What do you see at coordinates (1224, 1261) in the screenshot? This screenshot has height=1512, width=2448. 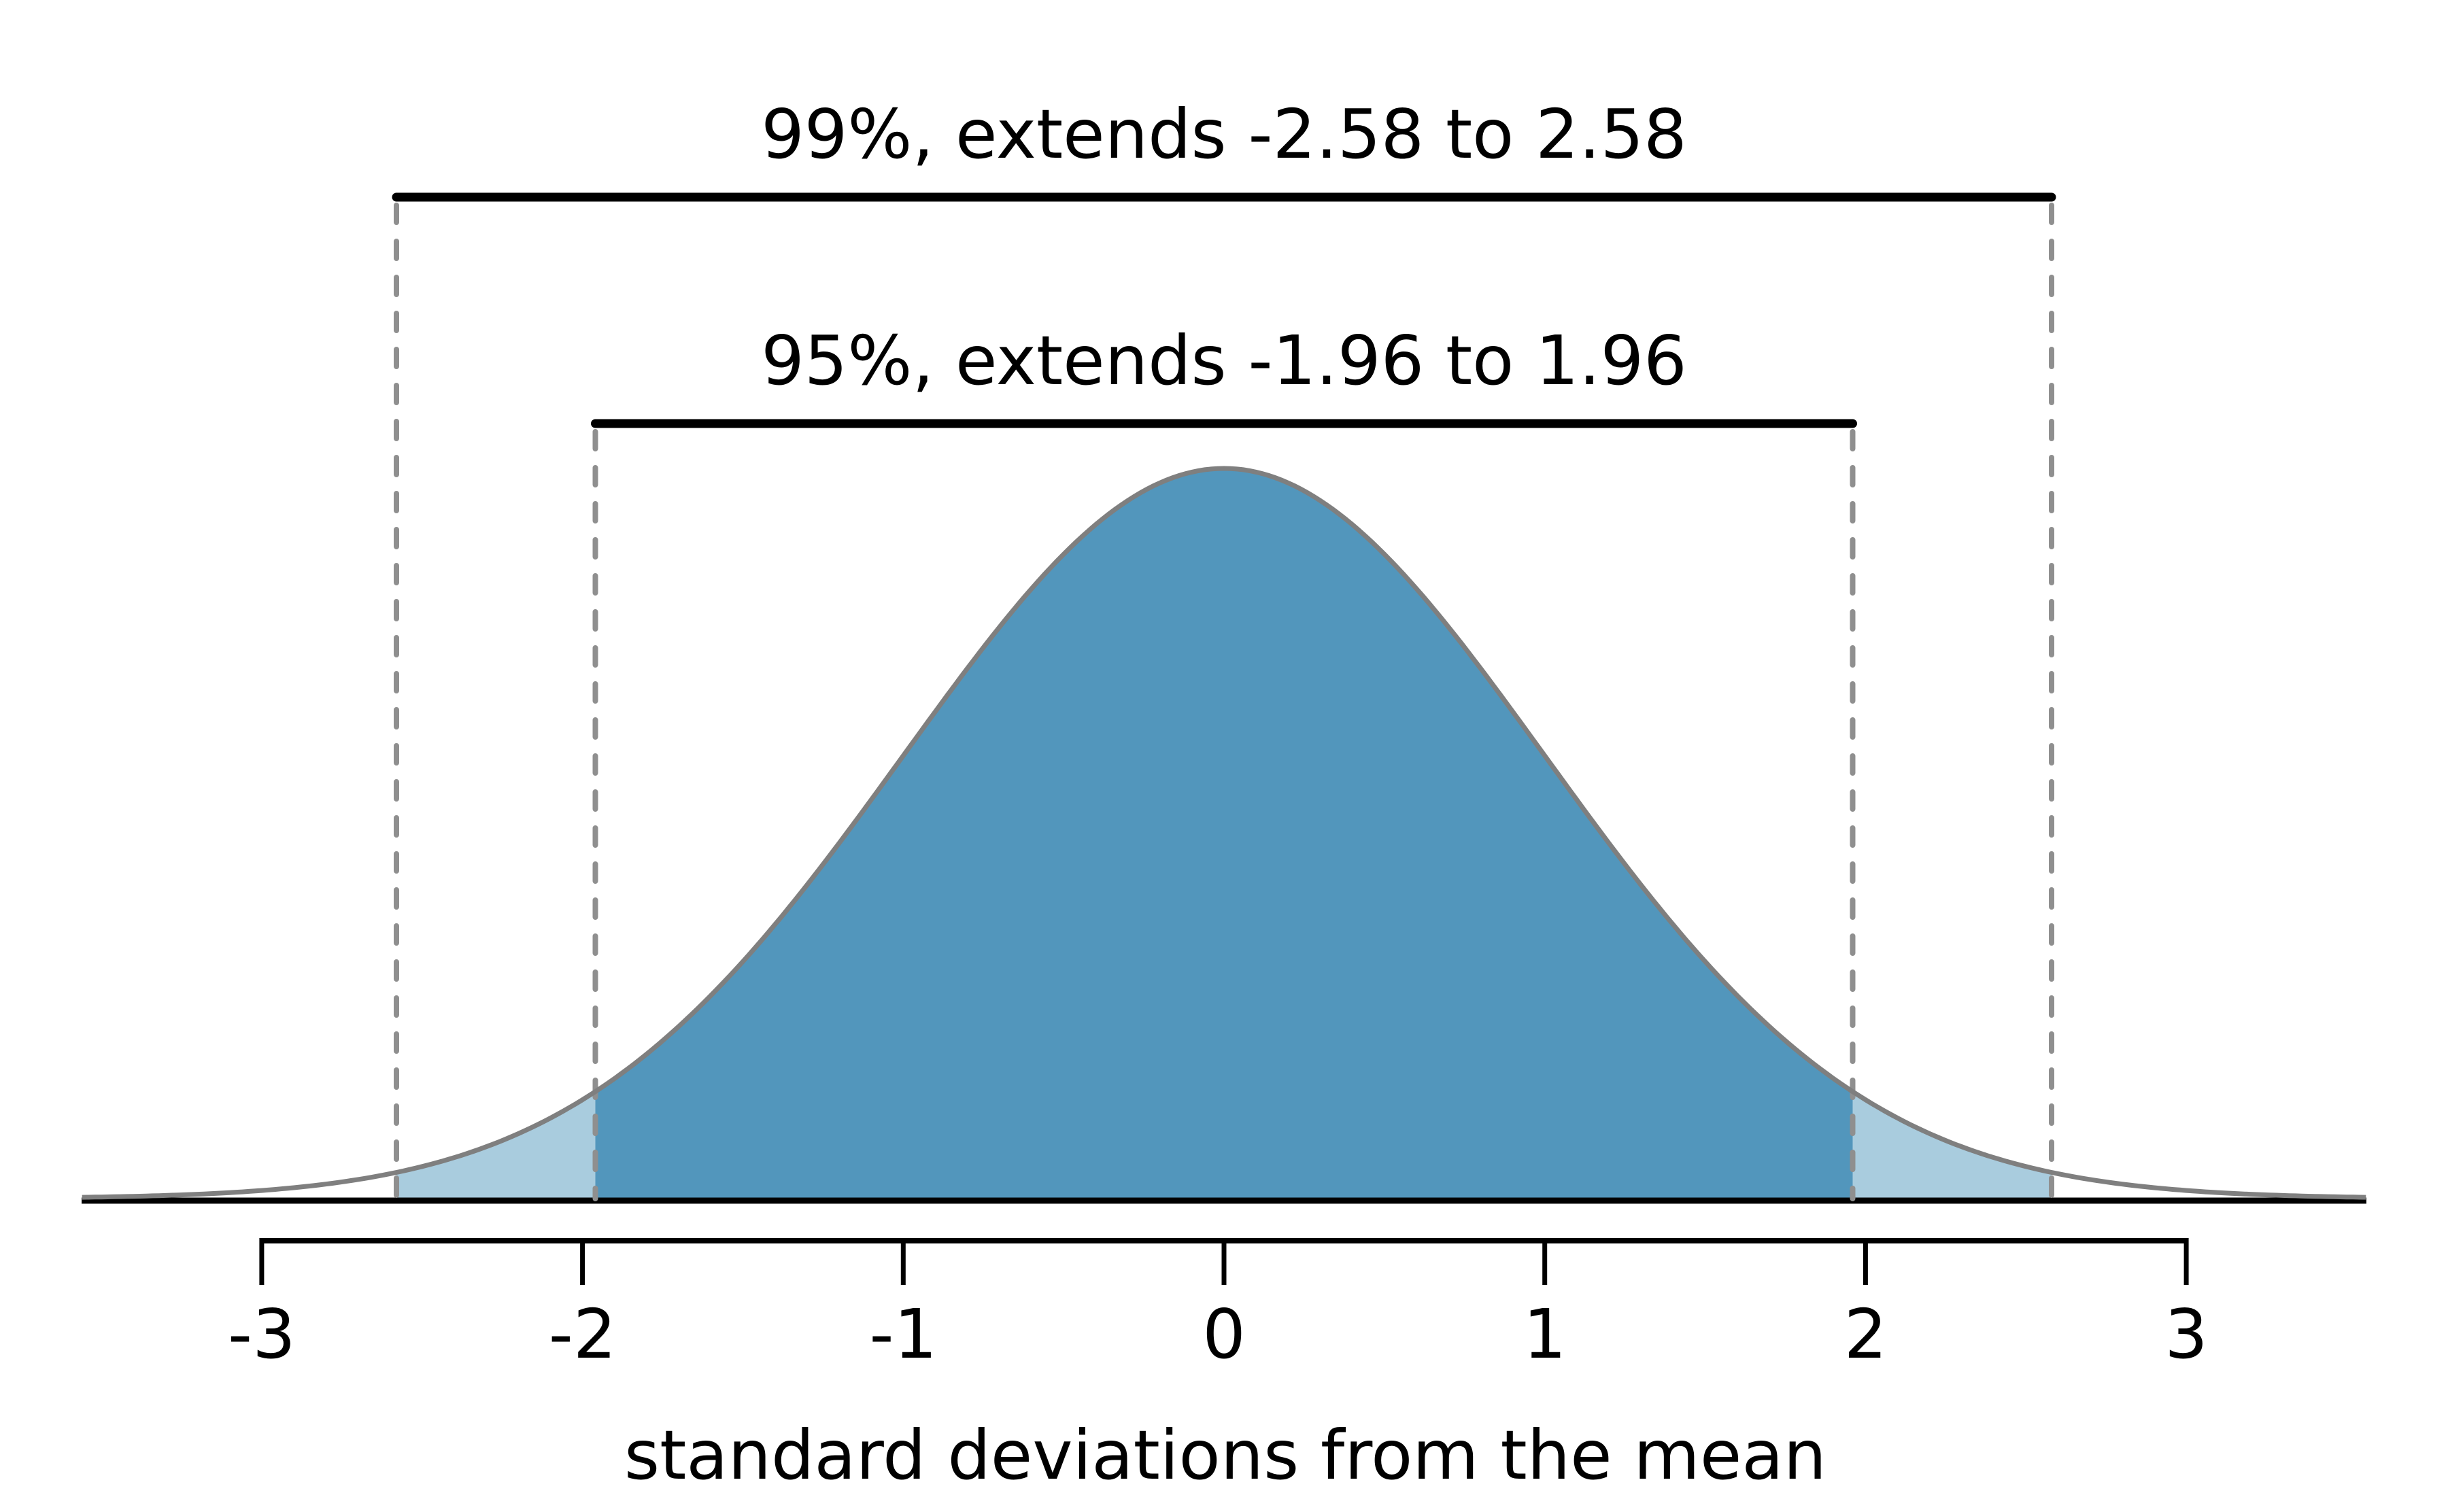 I see `x-axis` at bounding box center [1224, 1261].